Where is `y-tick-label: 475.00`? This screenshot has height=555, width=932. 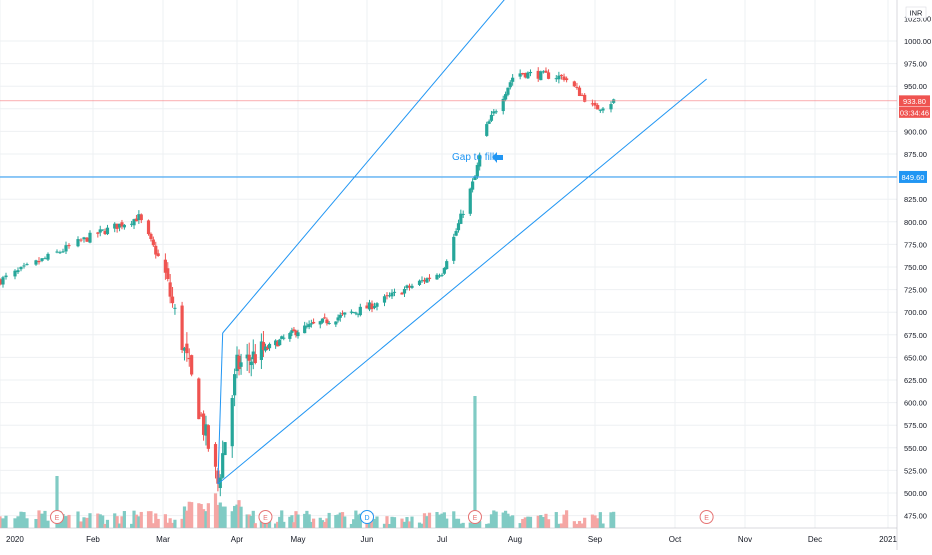 y-tick-label: 475.00 is located at coordinates (915, 516).